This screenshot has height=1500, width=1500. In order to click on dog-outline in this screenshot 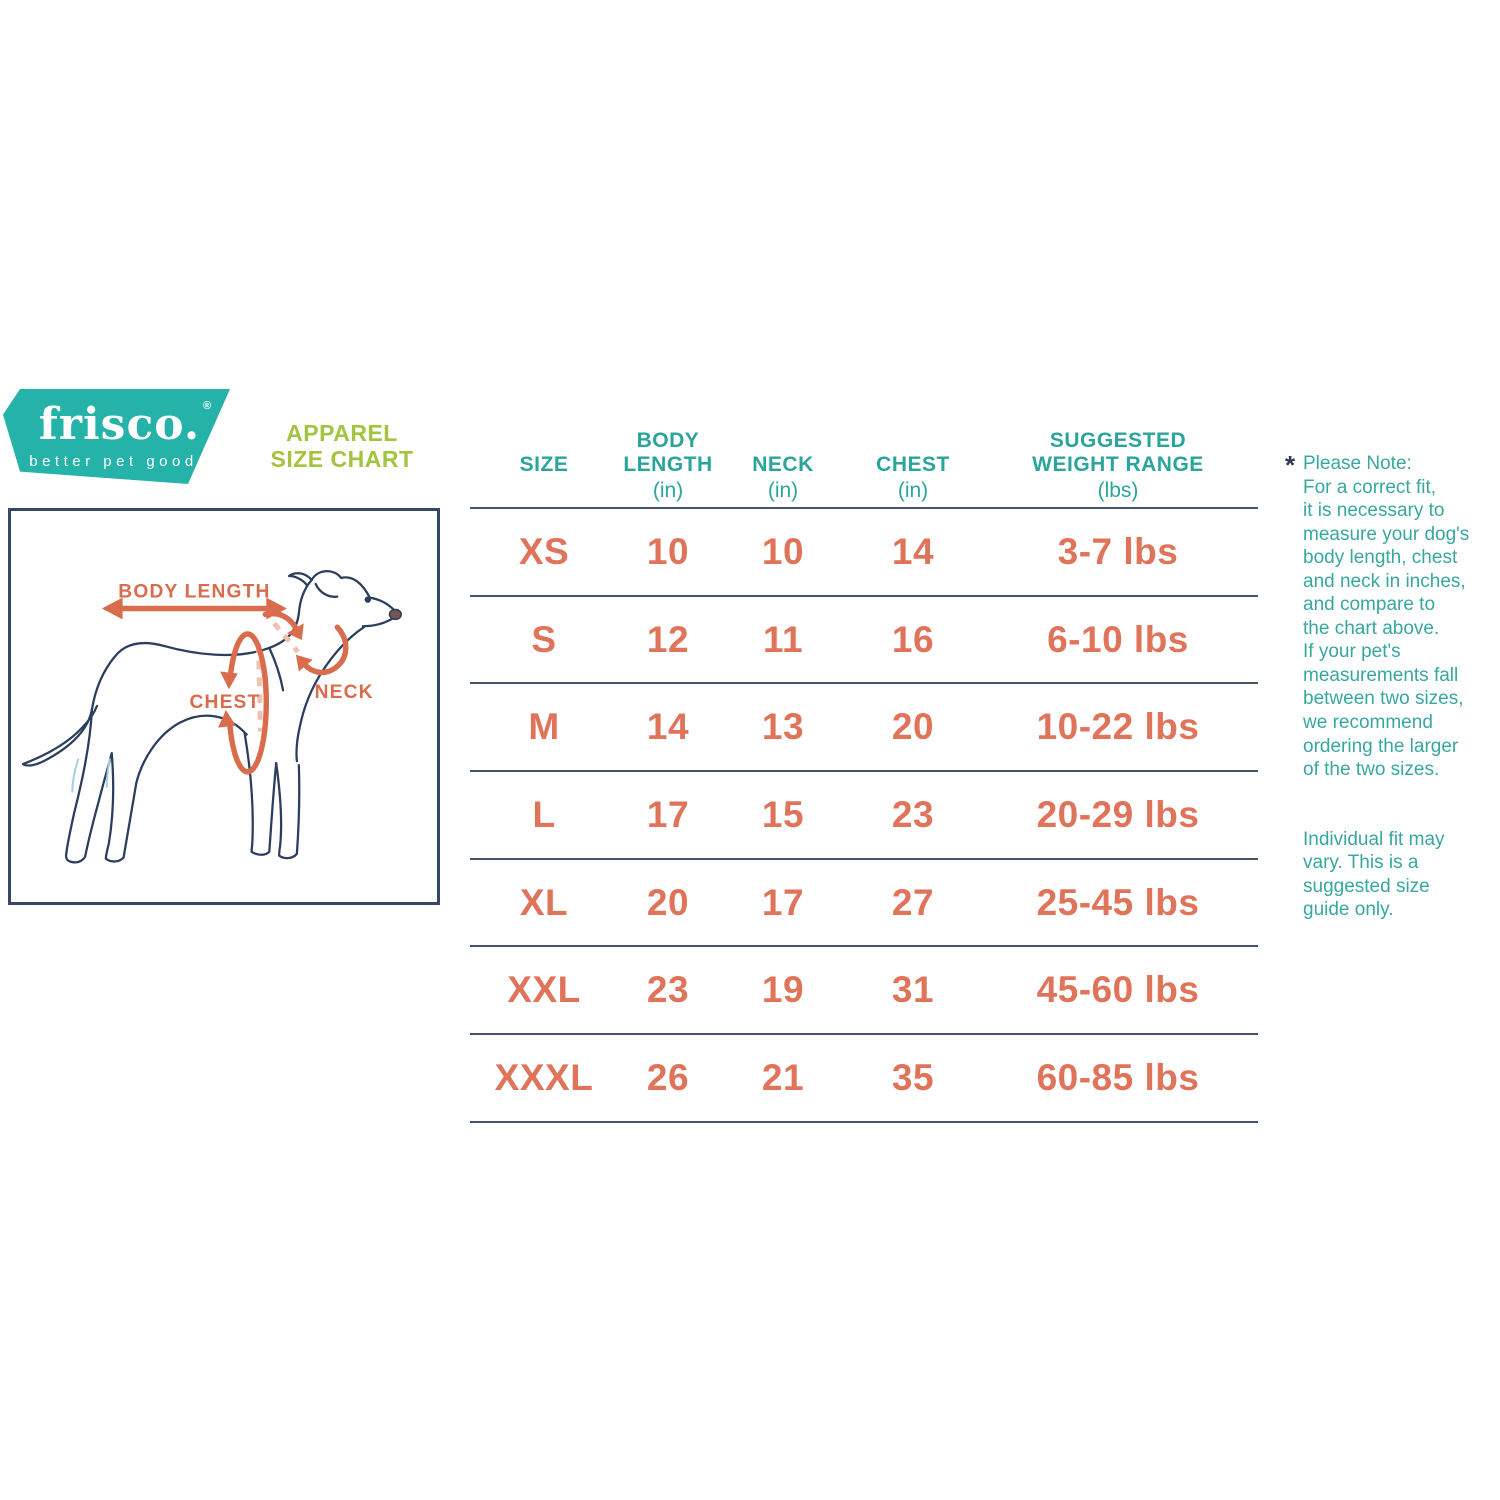, I will do `click(209, 717)`.